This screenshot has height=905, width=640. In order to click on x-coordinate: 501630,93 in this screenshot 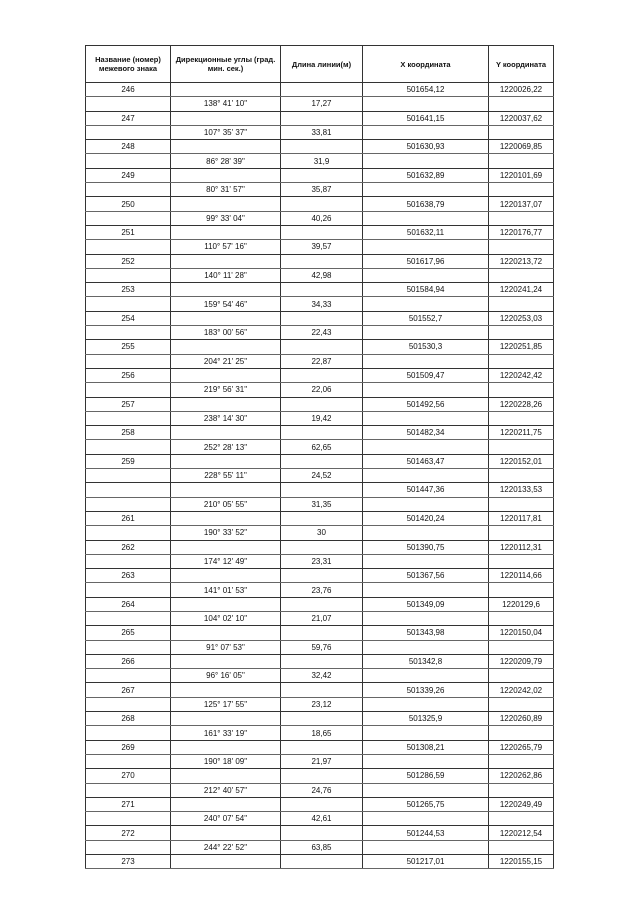, I will do `click(425, 147)`.